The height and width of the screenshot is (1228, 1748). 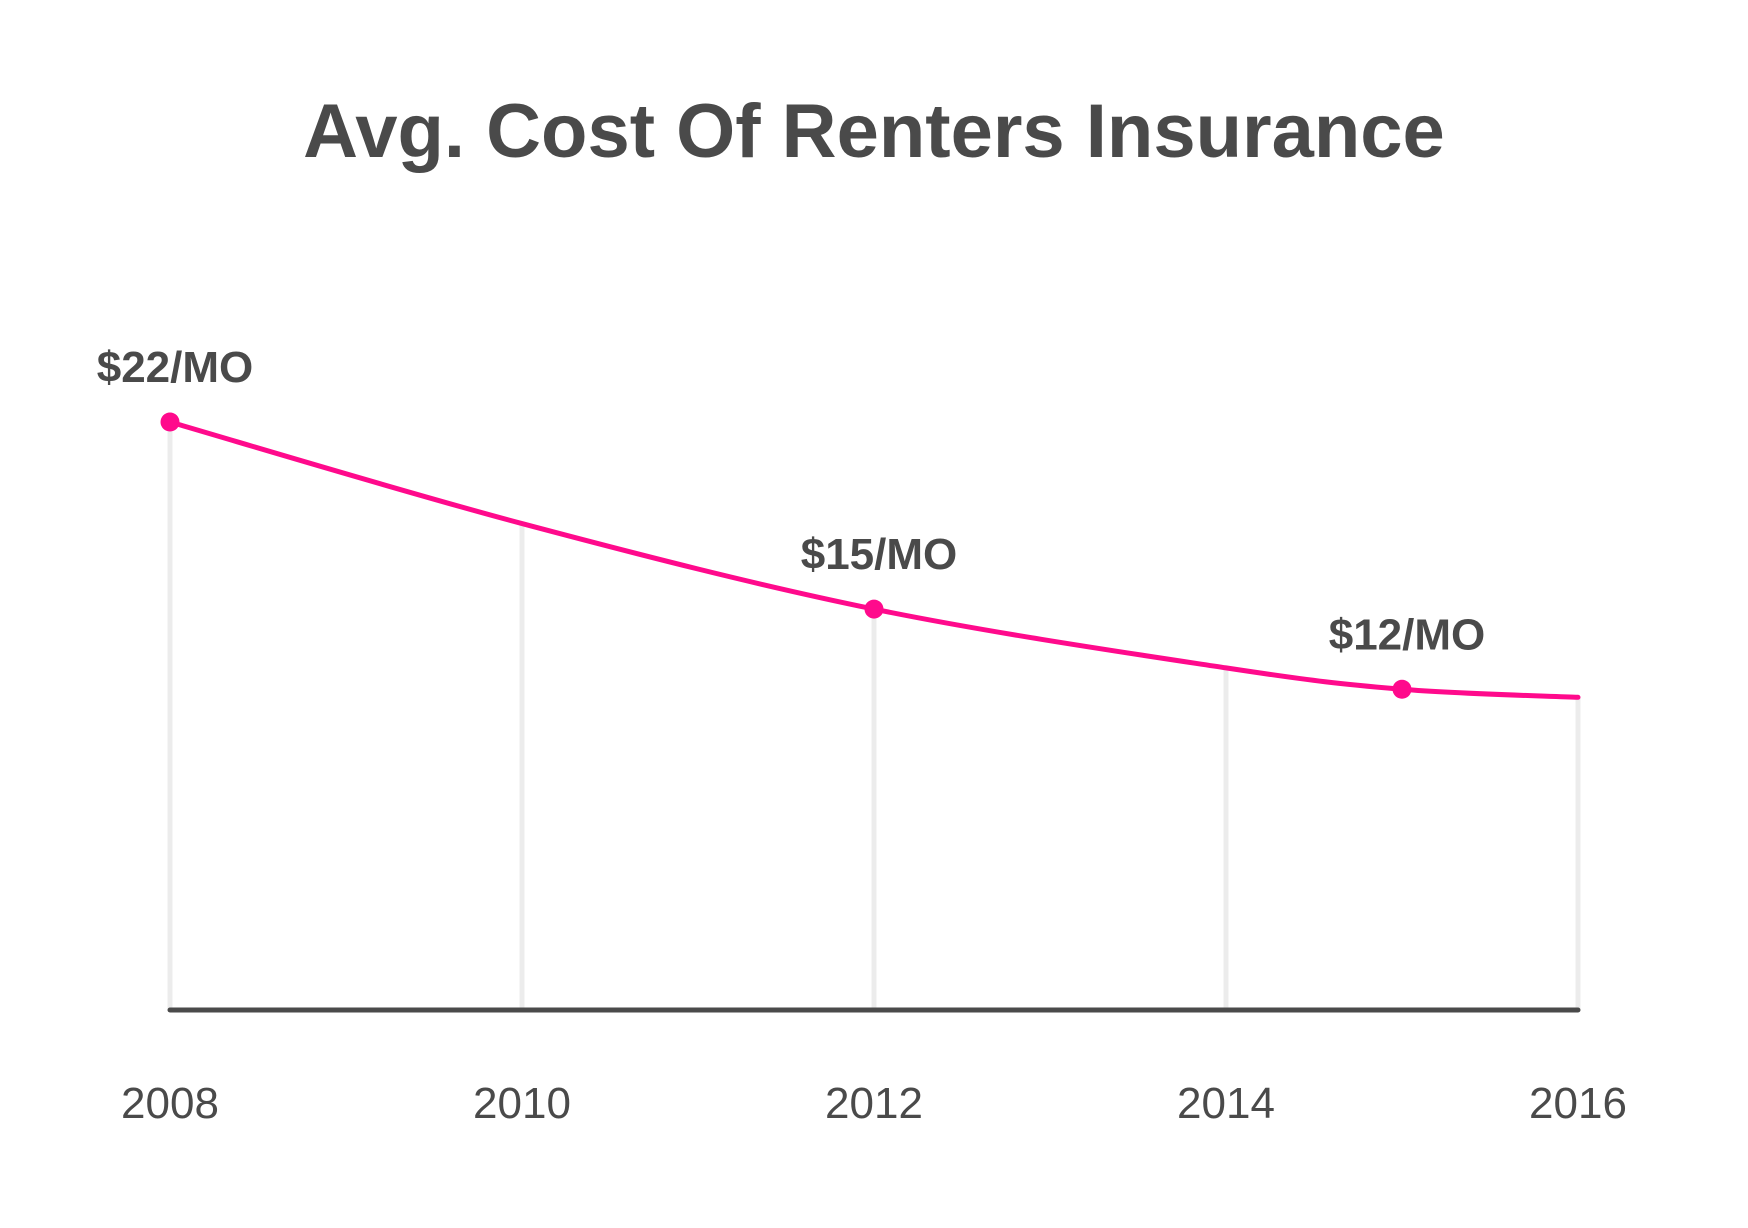 What do you see at coordinates (1226, 1103) in the screenshot?
I see `x-tick-label-2014: 2014` at bounding box center [1226, 1103].